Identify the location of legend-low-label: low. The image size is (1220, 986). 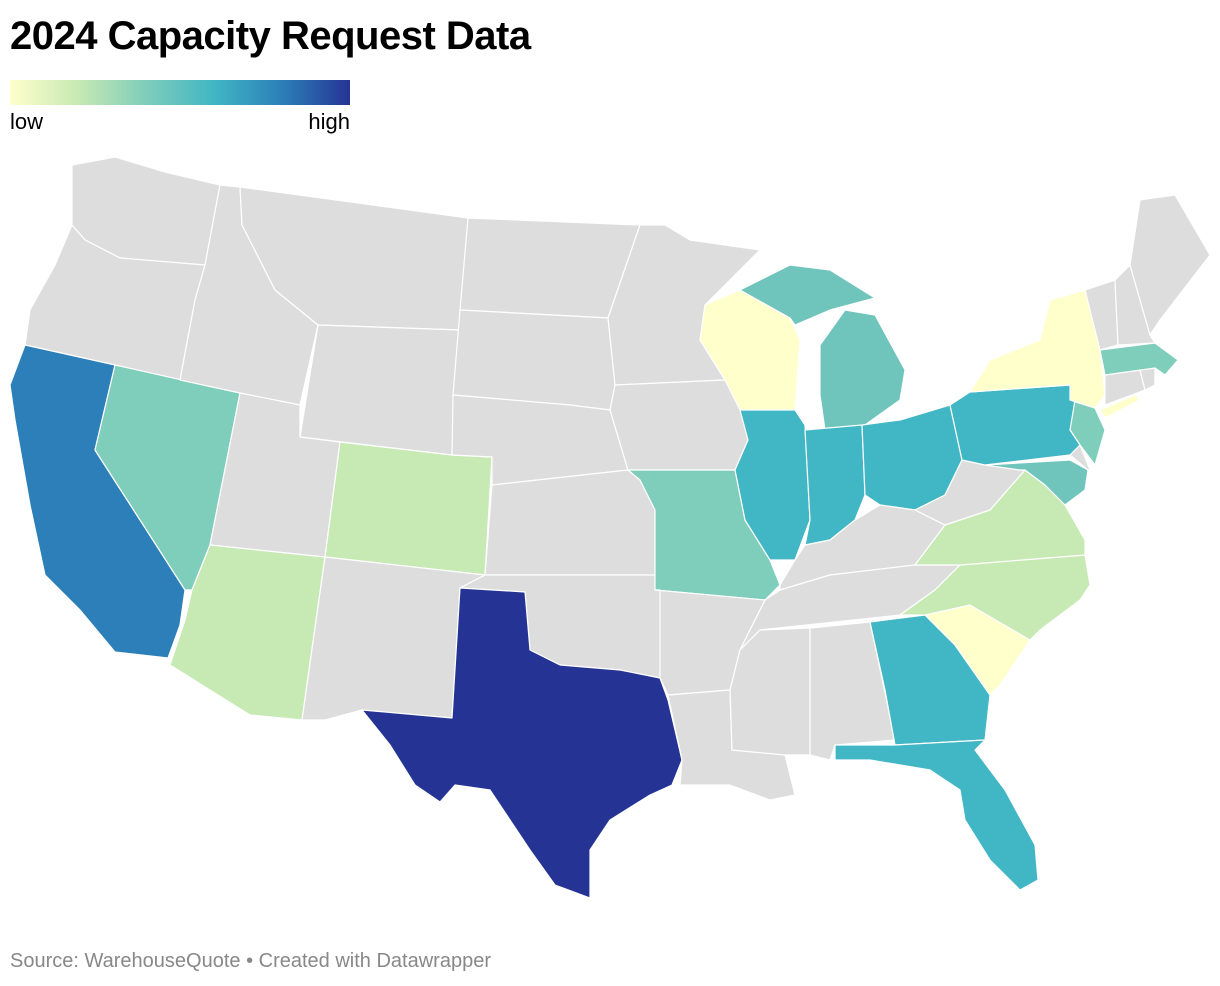
(27, 121).